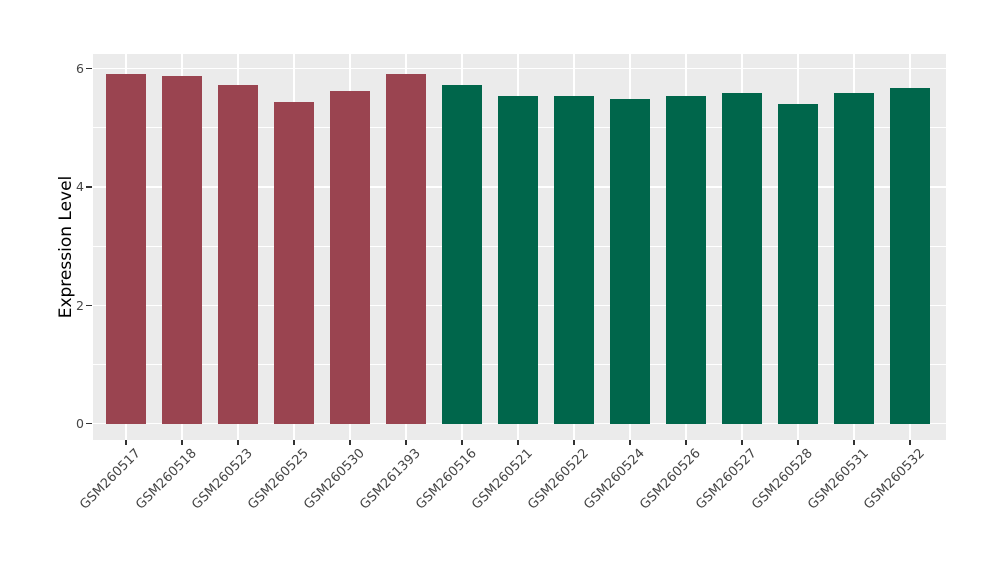 This screenshot has height=580, width=1000. I want to click on bar-GSM260532, so click(910, 256).